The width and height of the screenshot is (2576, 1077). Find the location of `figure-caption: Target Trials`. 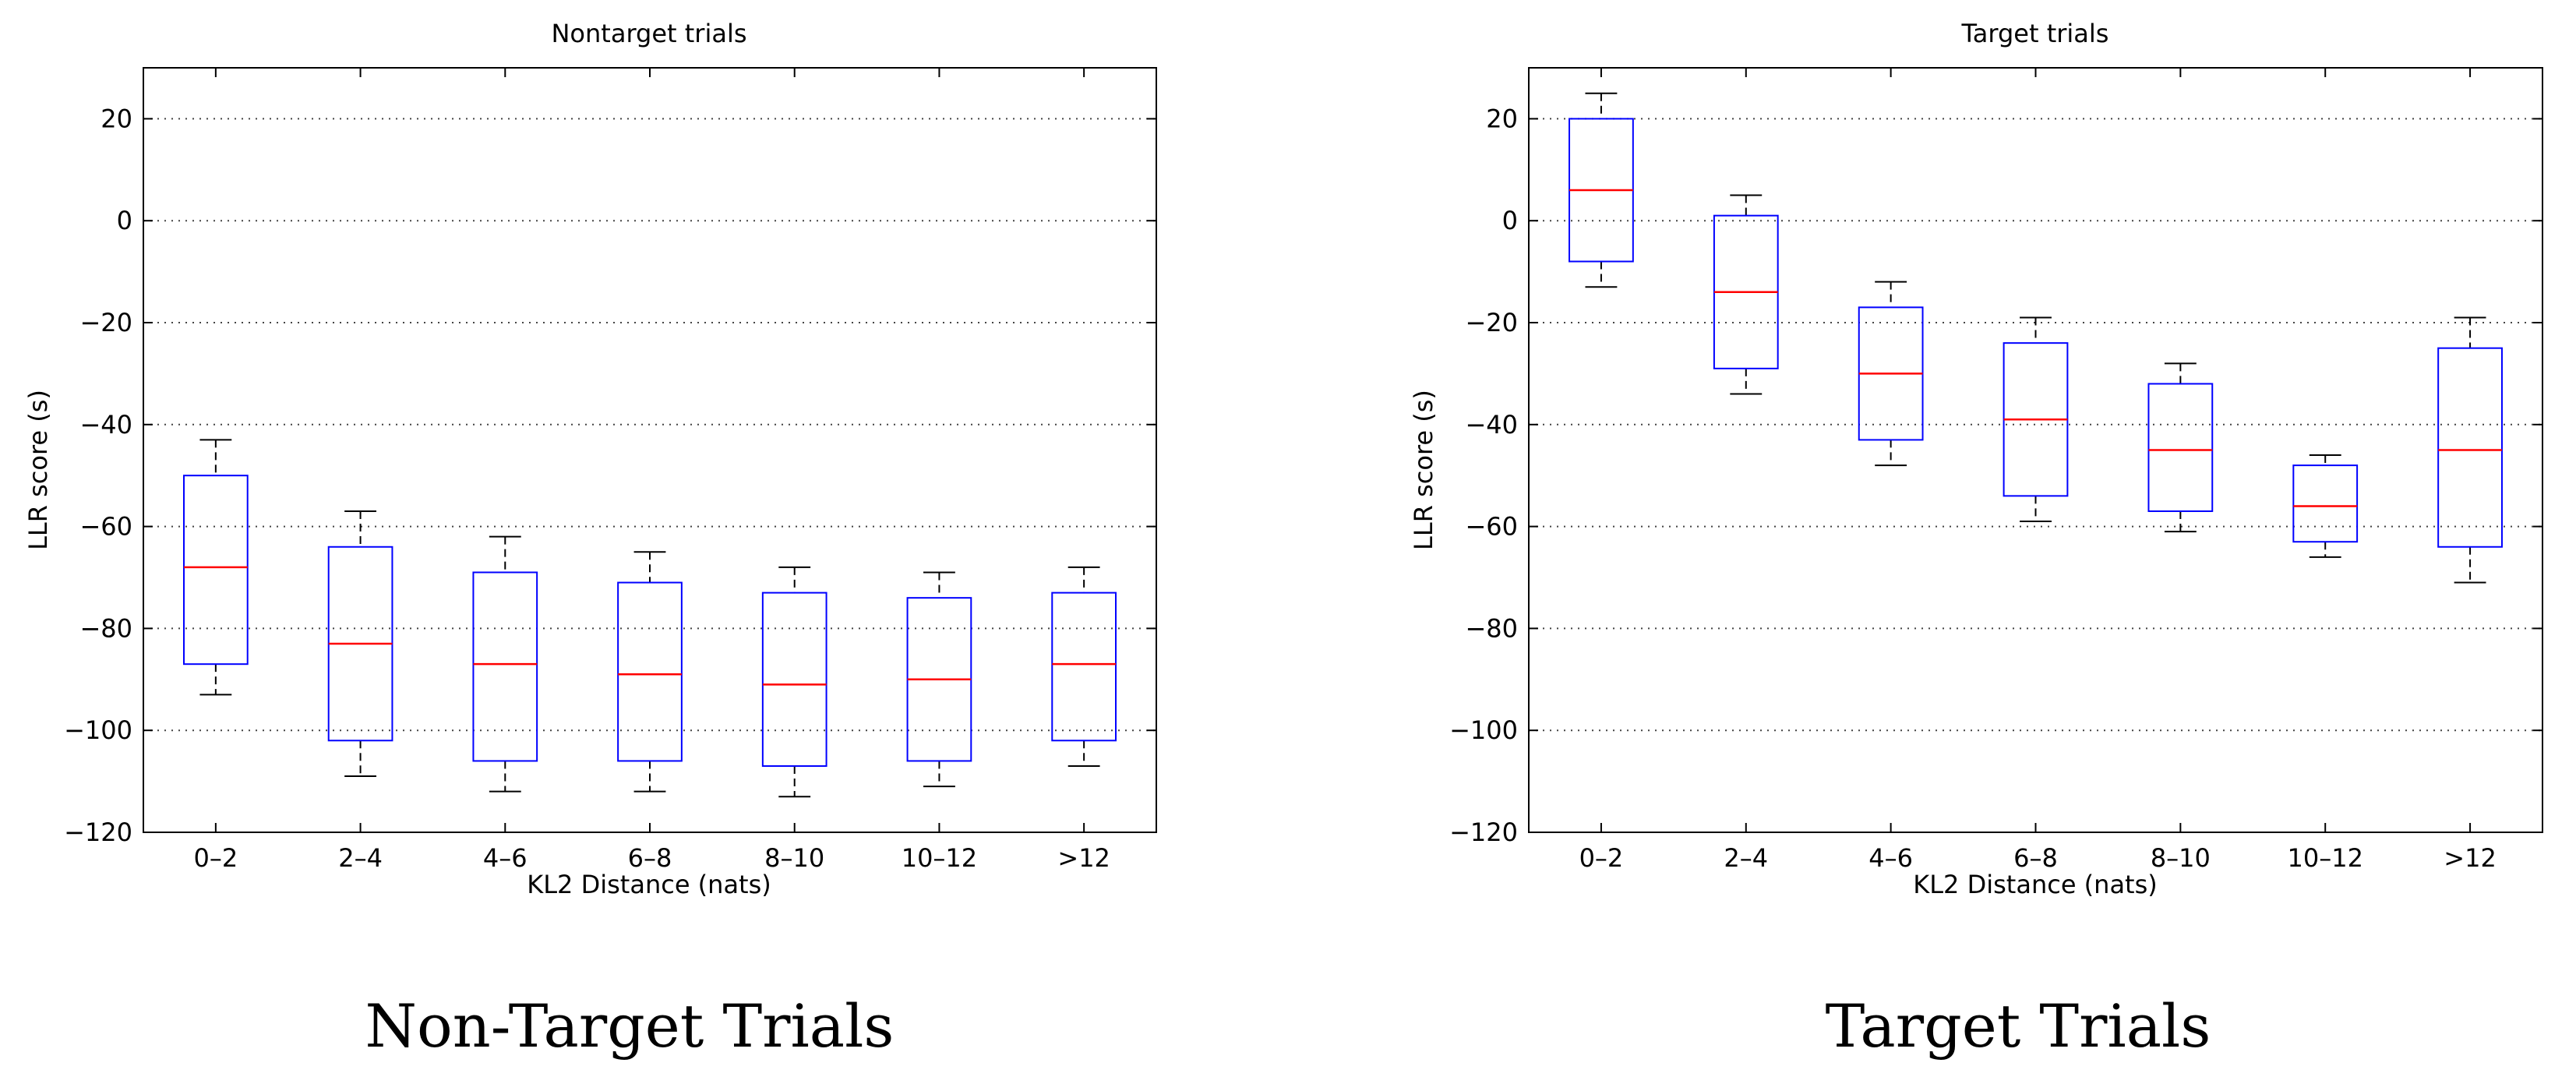

figure-caption: Target Trials is located at coordinates (2018, 1026).